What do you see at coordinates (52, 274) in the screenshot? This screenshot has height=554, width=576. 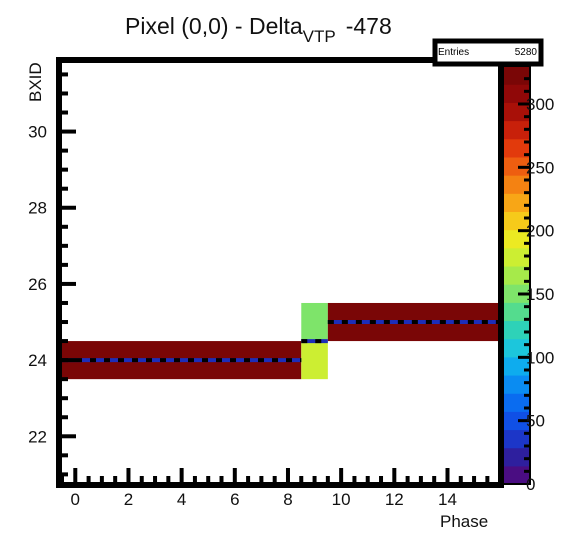 I see `y-axis: 22 24 26 28 30` at bounding box center [52, 274].